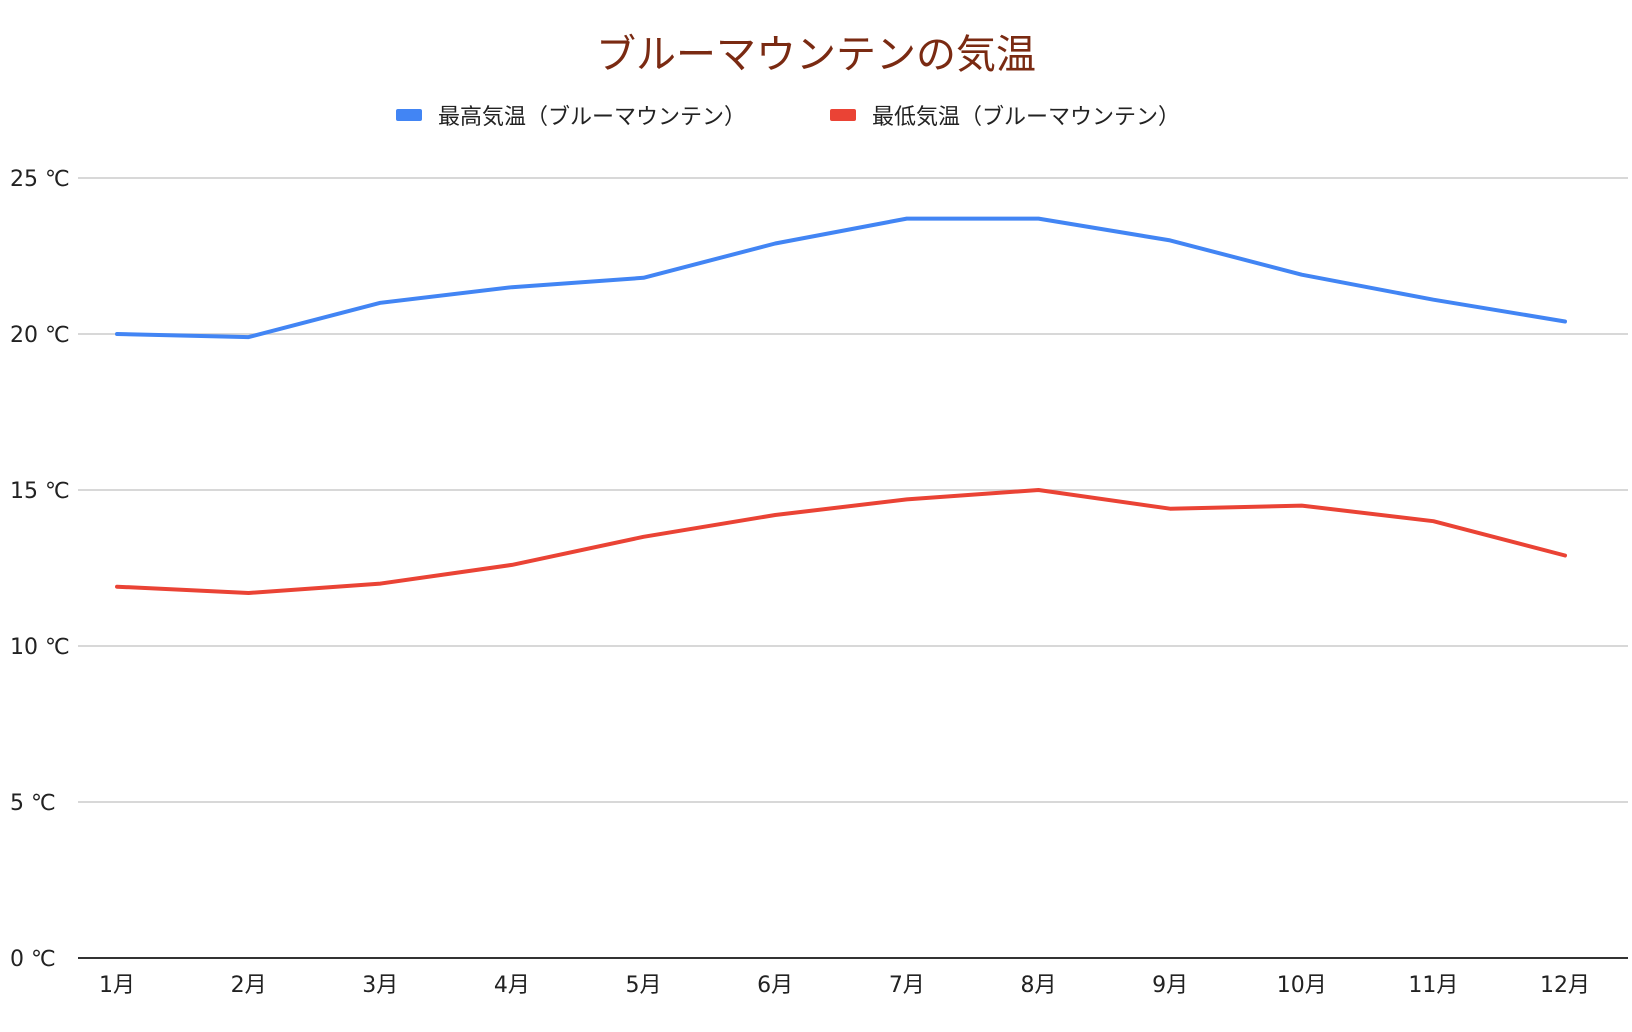  What do you see at coordinates (907, 985) in the screenshot?
I see `x-tick-label: 7月` at bounding box center [907, 985].